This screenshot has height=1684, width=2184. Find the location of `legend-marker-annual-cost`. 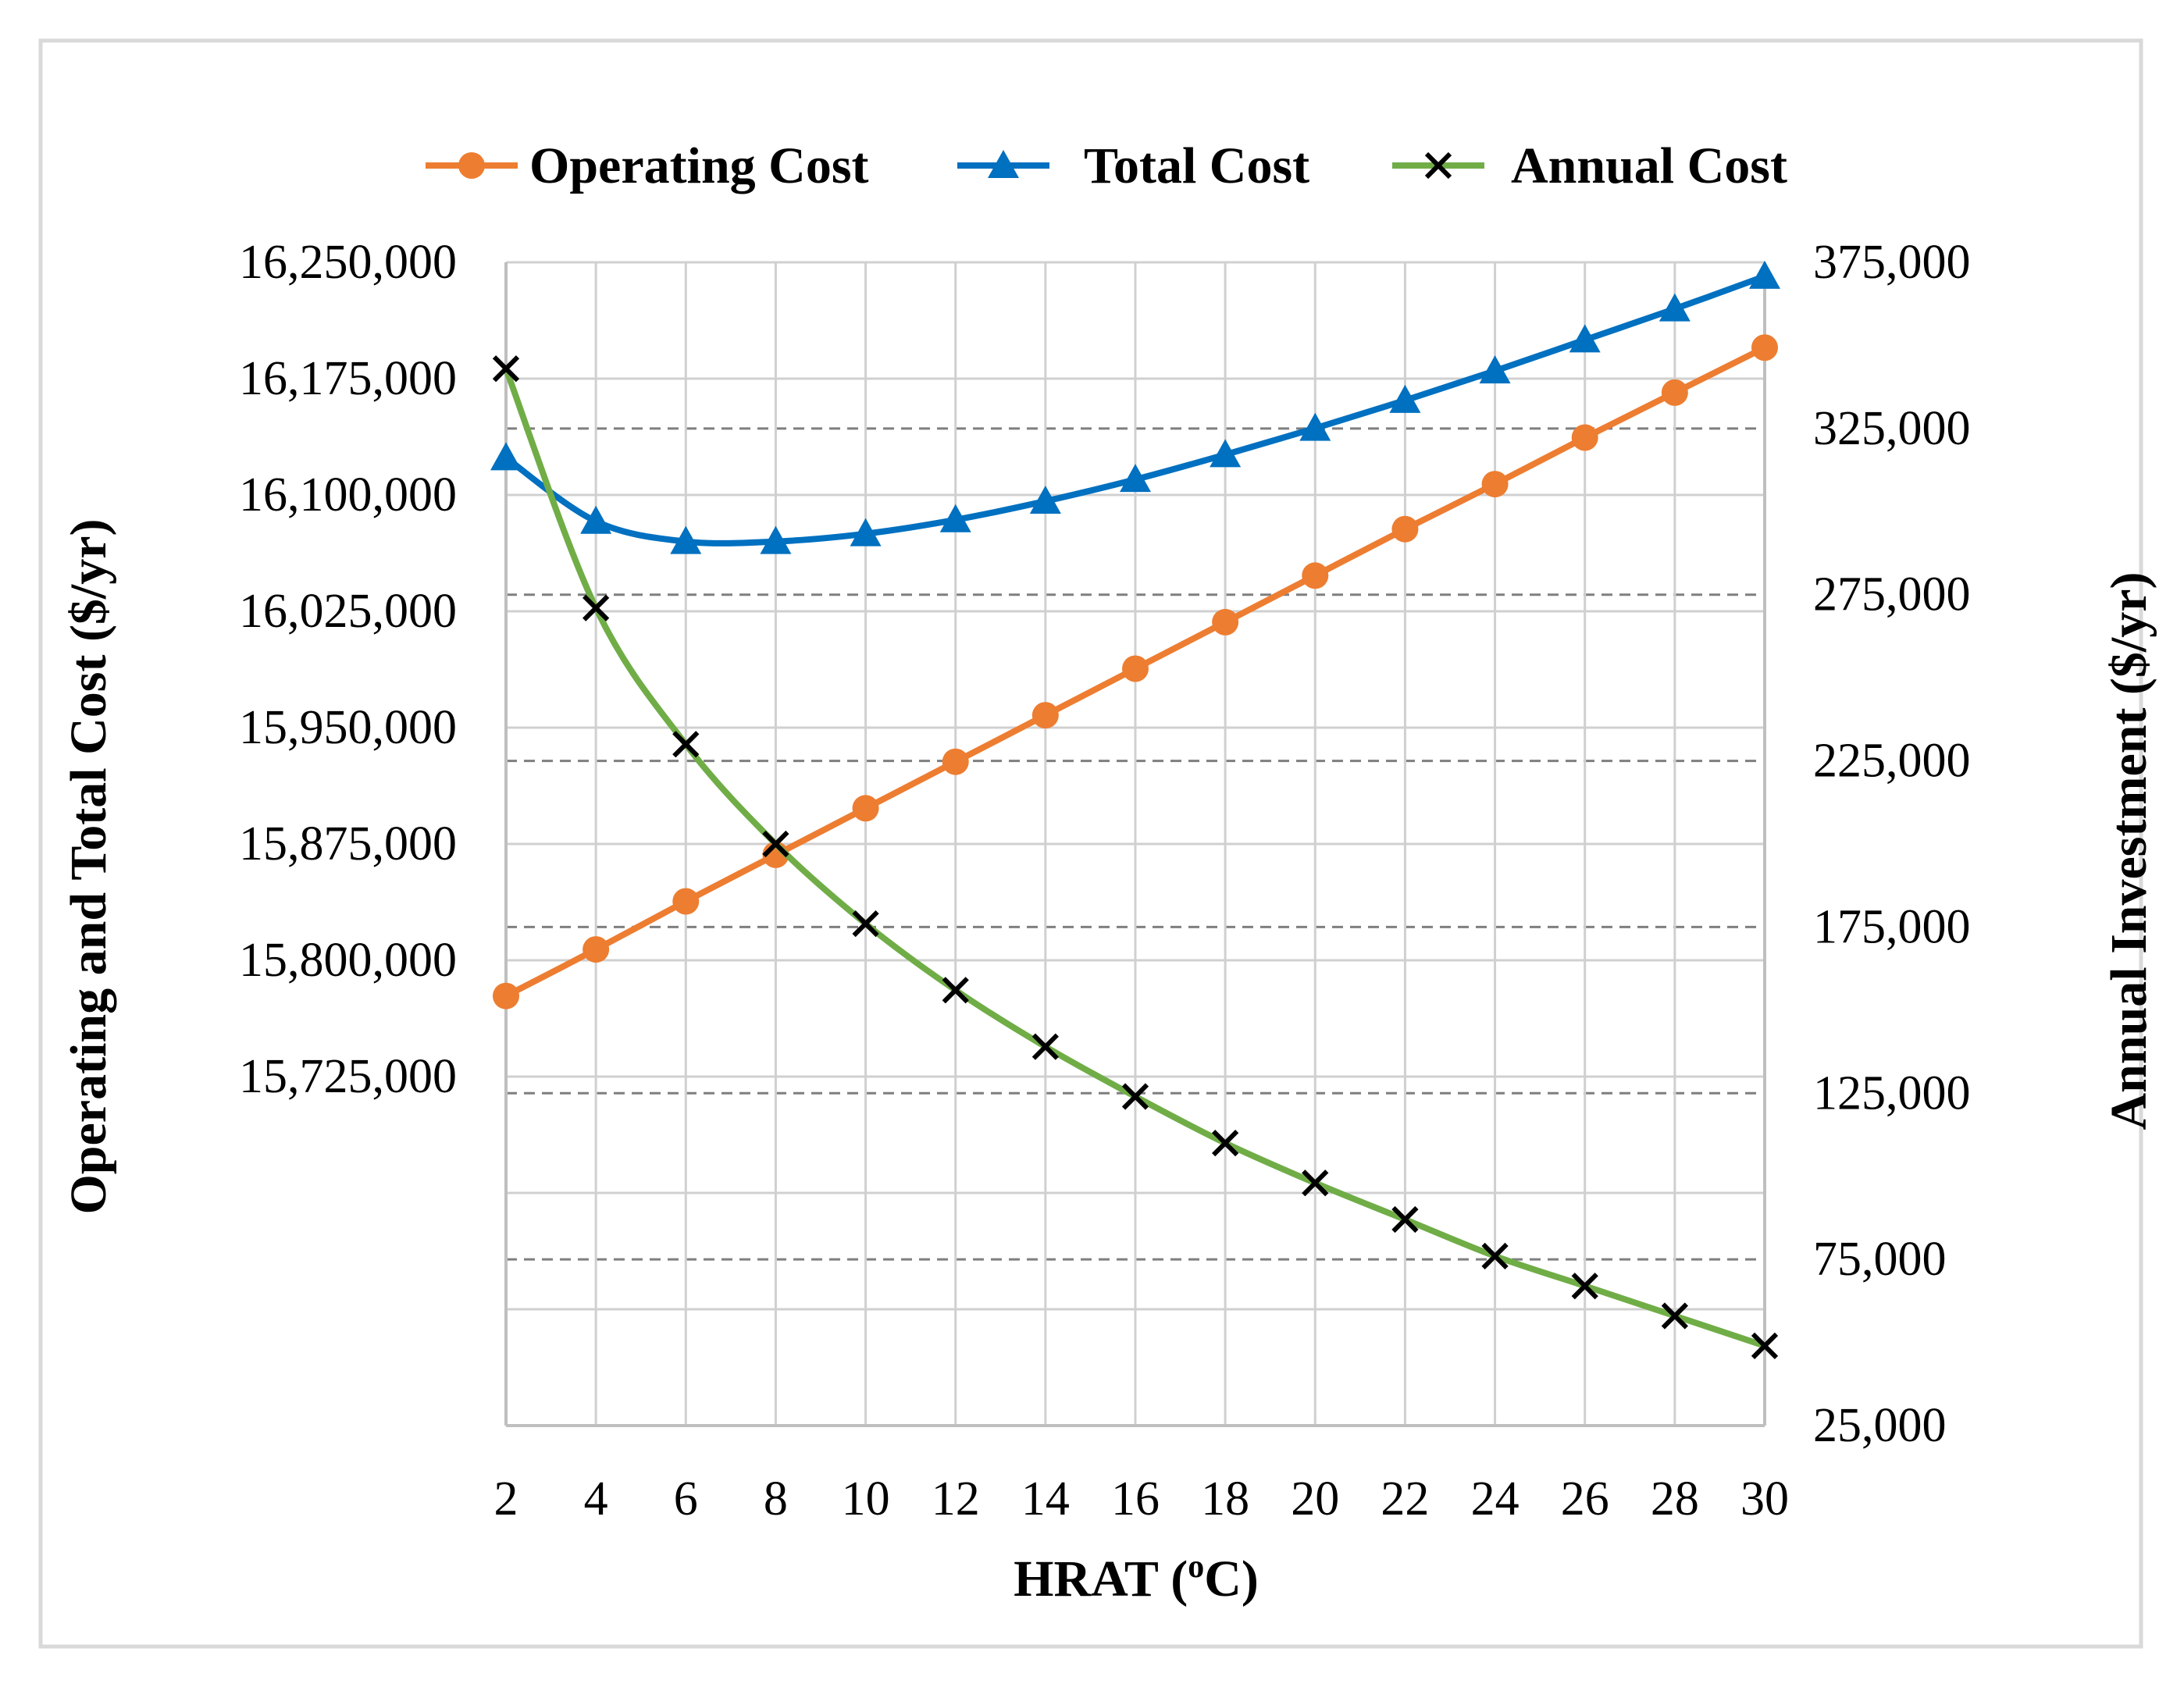

legend-marker-annual-cost is located at coordinates (1438, 166).